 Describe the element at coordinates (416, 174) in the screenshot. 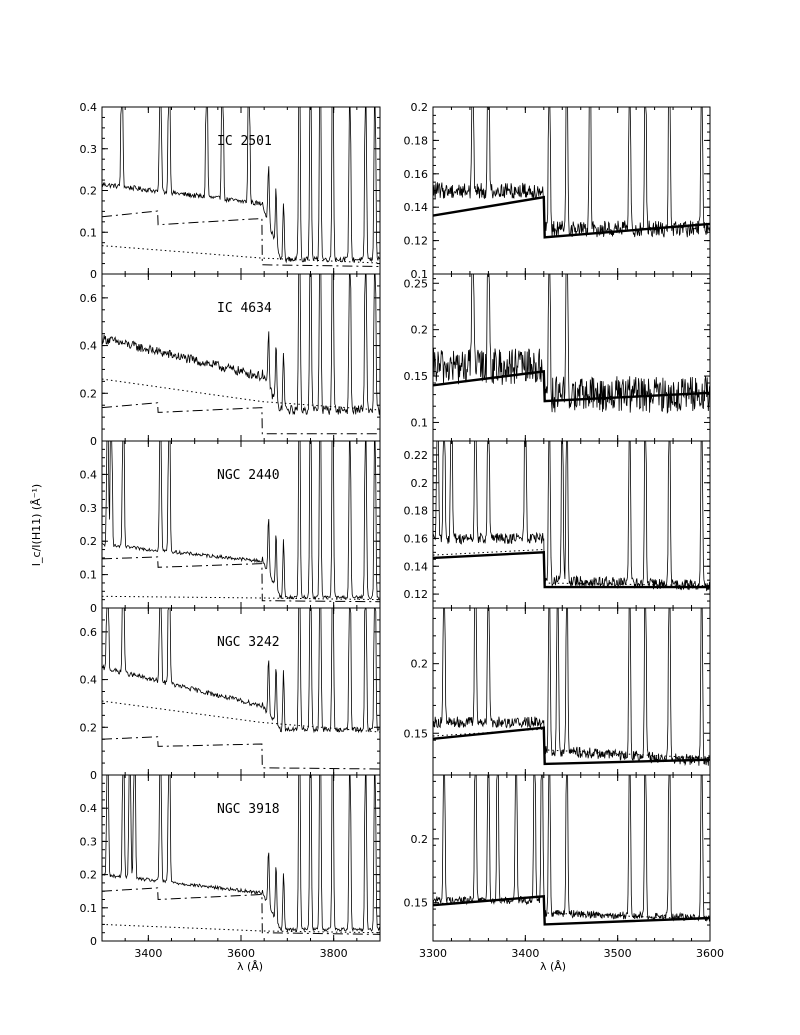

I see `y-tick-label: 0.16` at that location.